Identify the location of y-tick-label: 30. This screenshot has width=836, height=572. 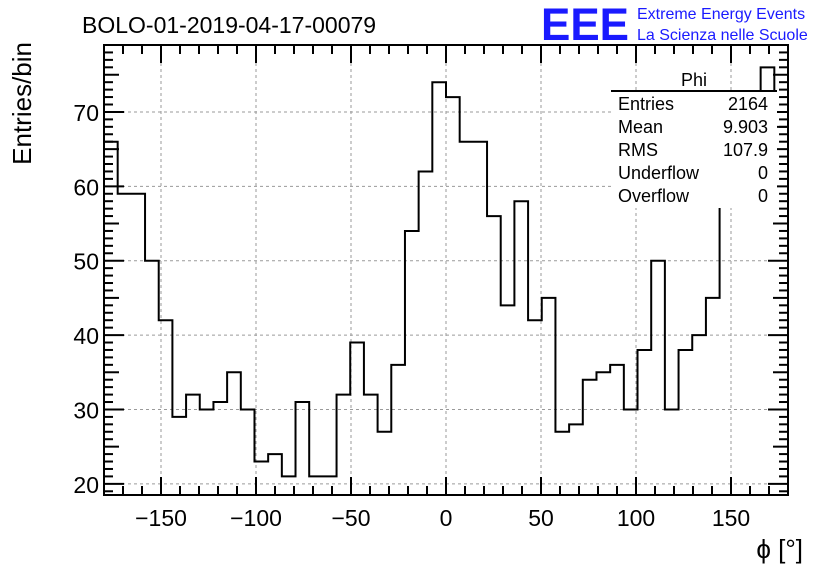
(86, 410).